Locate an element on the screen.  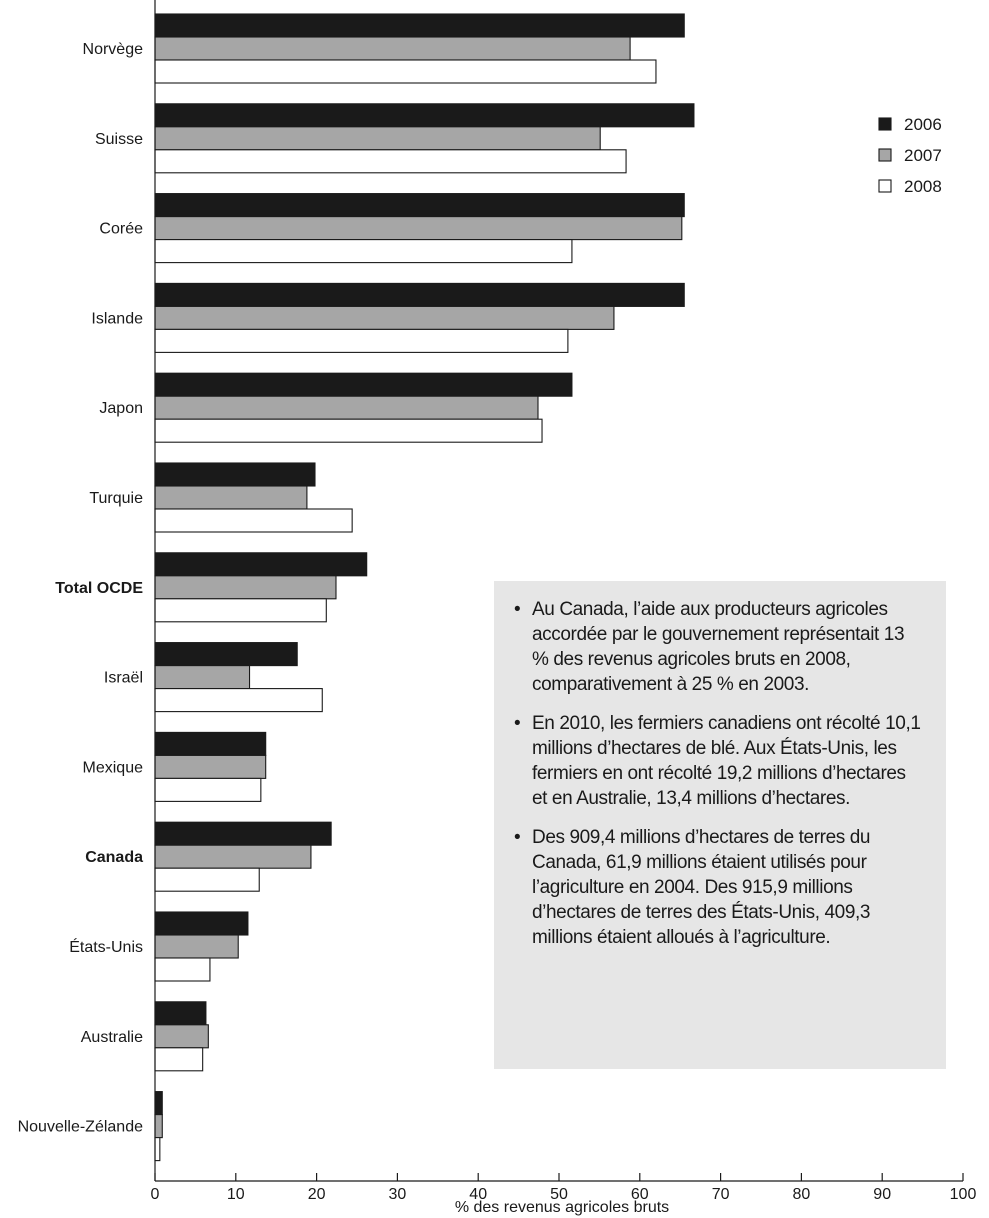
x-tick-label: 40 is located at coordinates (478, 1194).